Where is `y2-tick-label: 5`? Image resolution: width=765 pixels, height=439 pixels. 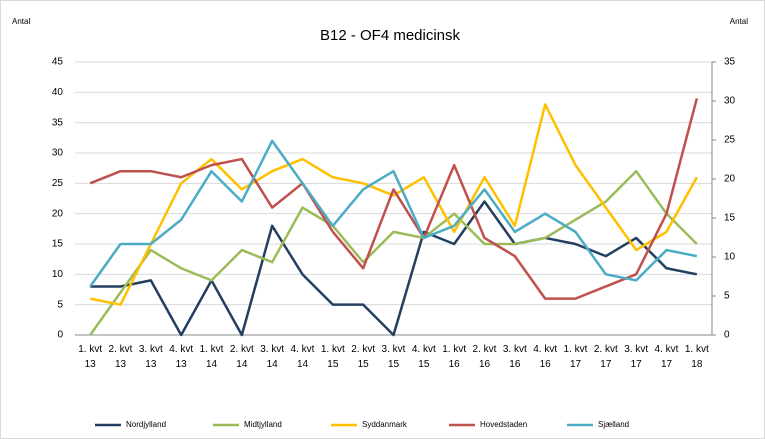 y2-tick-label: 5 is located at coordinates (727, 296).